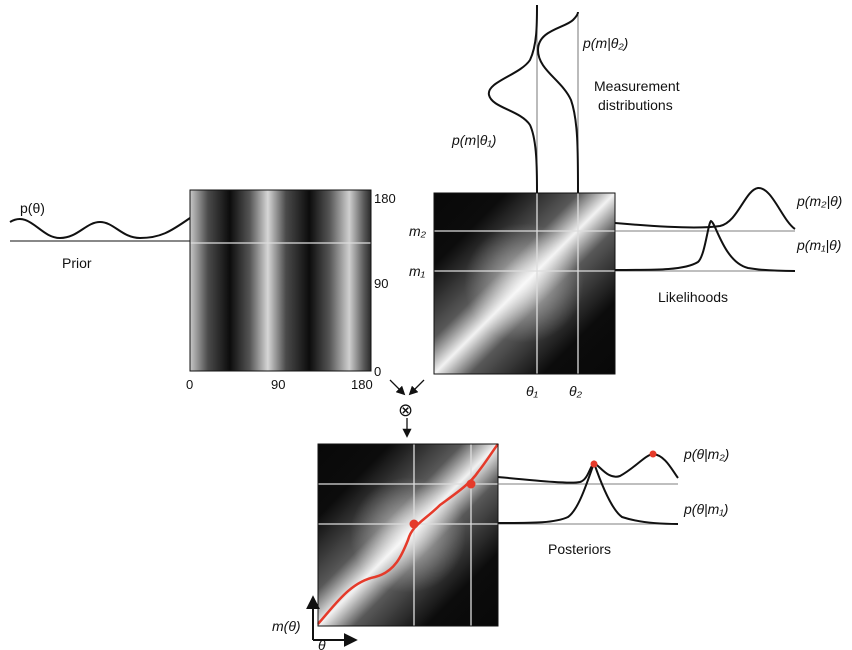  What do you see at coordinates (100, 228) in the screenshot?
I see `prior-curve` at bounding box center [100, 228].